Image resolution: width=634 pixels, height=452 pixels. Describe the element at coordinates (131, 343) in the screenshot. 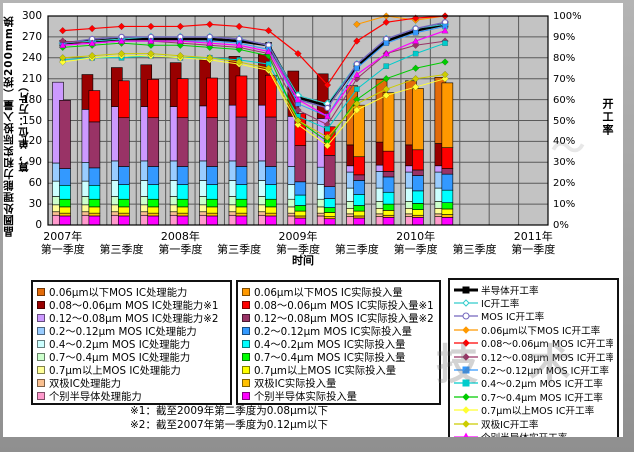

I see `legend-capacity-item: 0.4～0.2μm MOS IC处理能力` at that location.